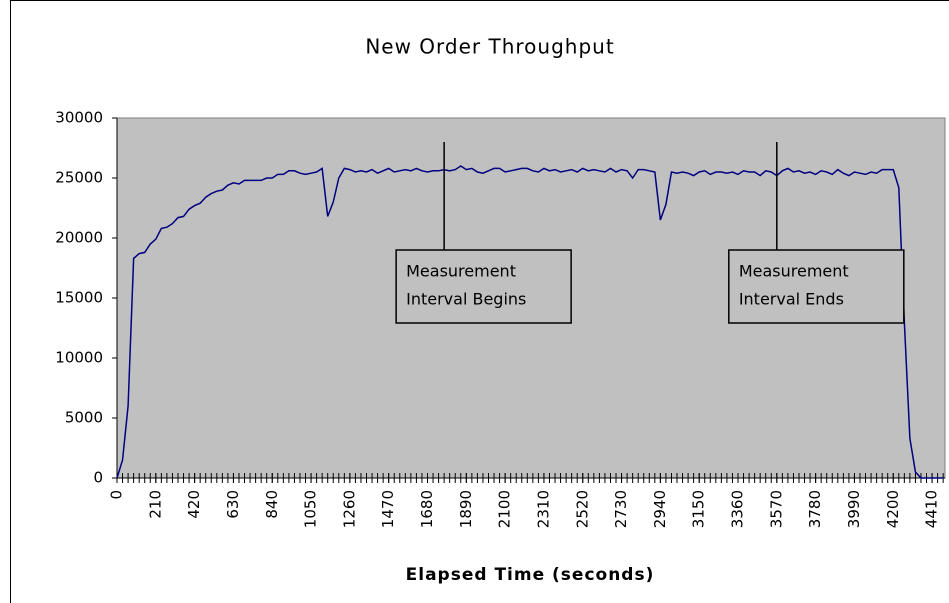 The image size is (949, 603). What do you see at coordinates (854, 509) in the screenshot?
I see `x-tick-label: 3990` at bounding box center [854, 509].